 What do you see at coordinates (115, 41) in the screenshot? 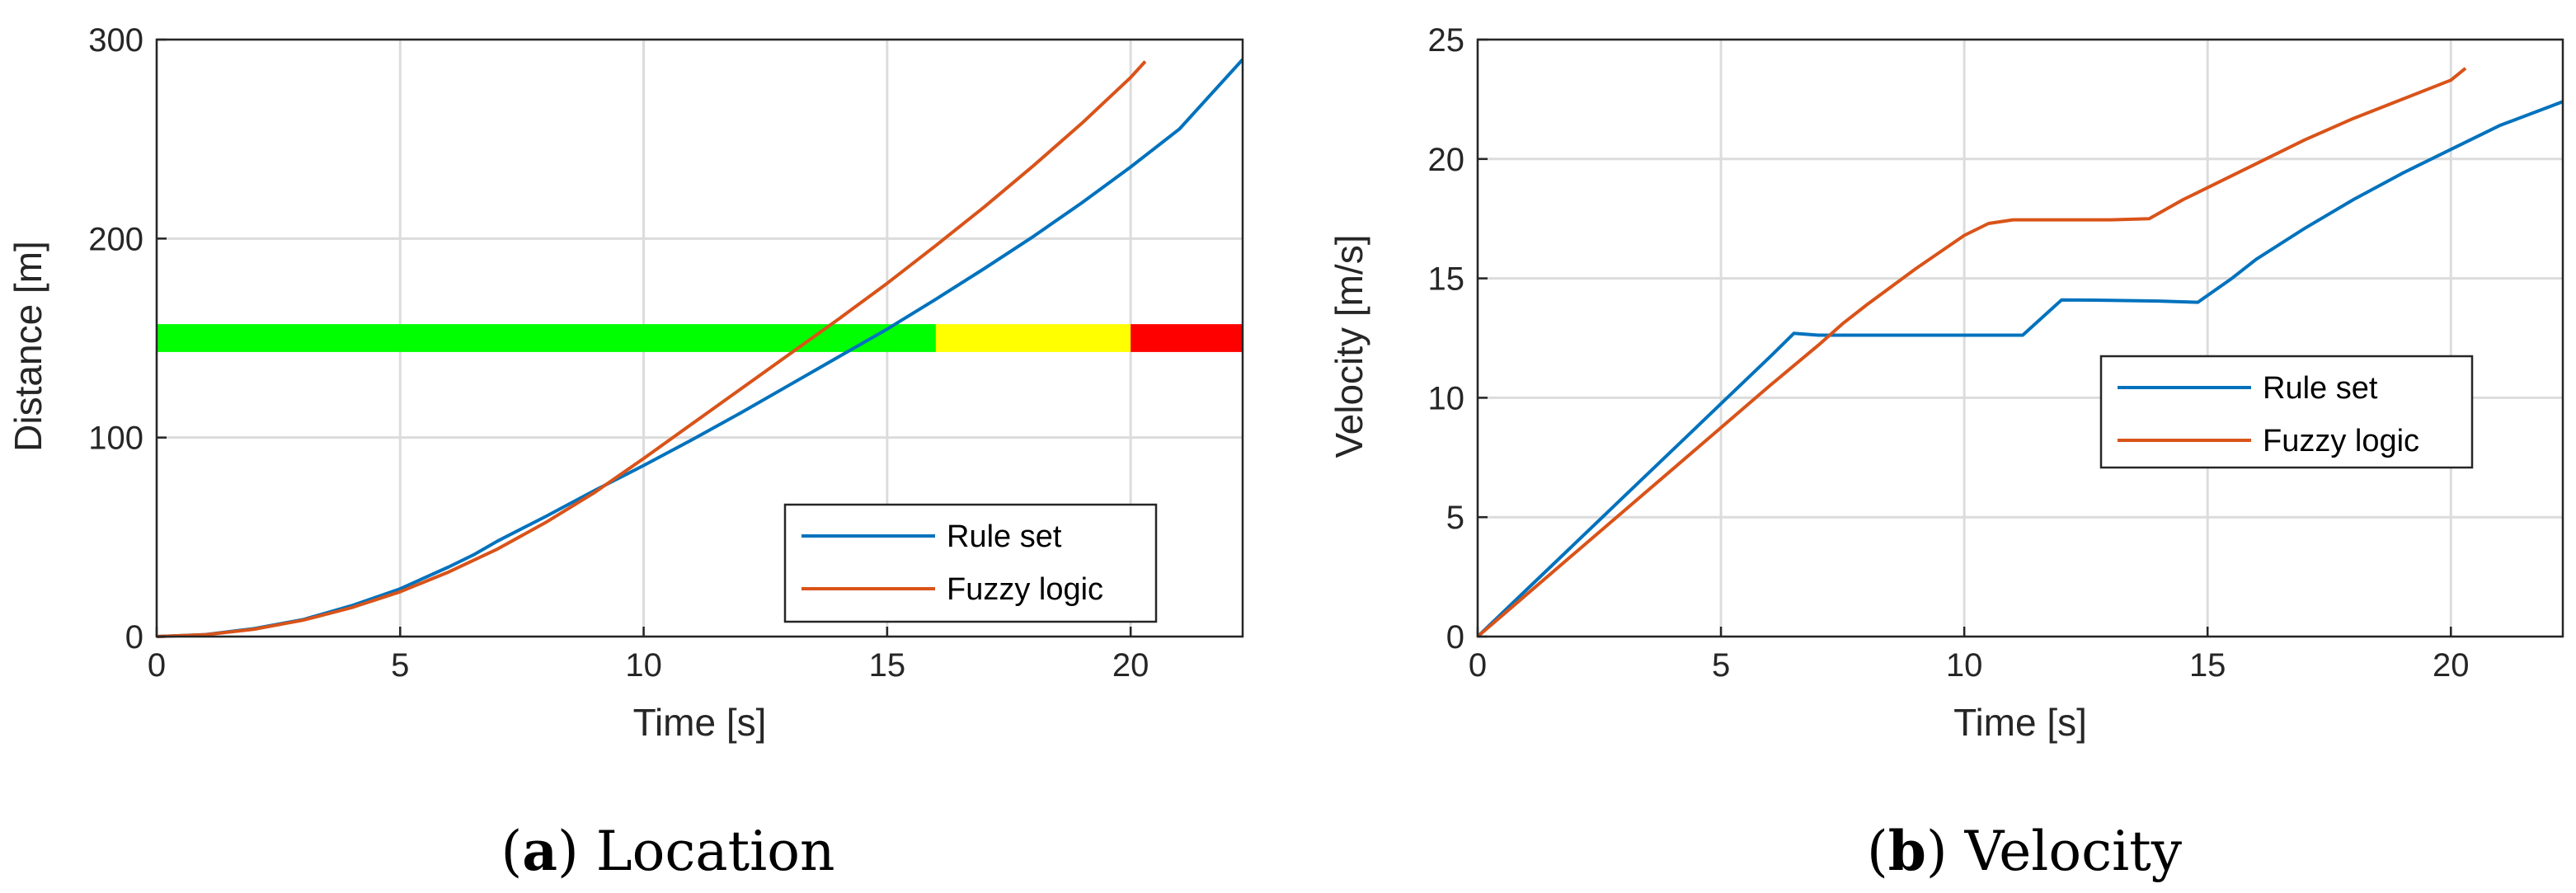
I see `y-tick-label: 300` at bounding box center [115, 41].